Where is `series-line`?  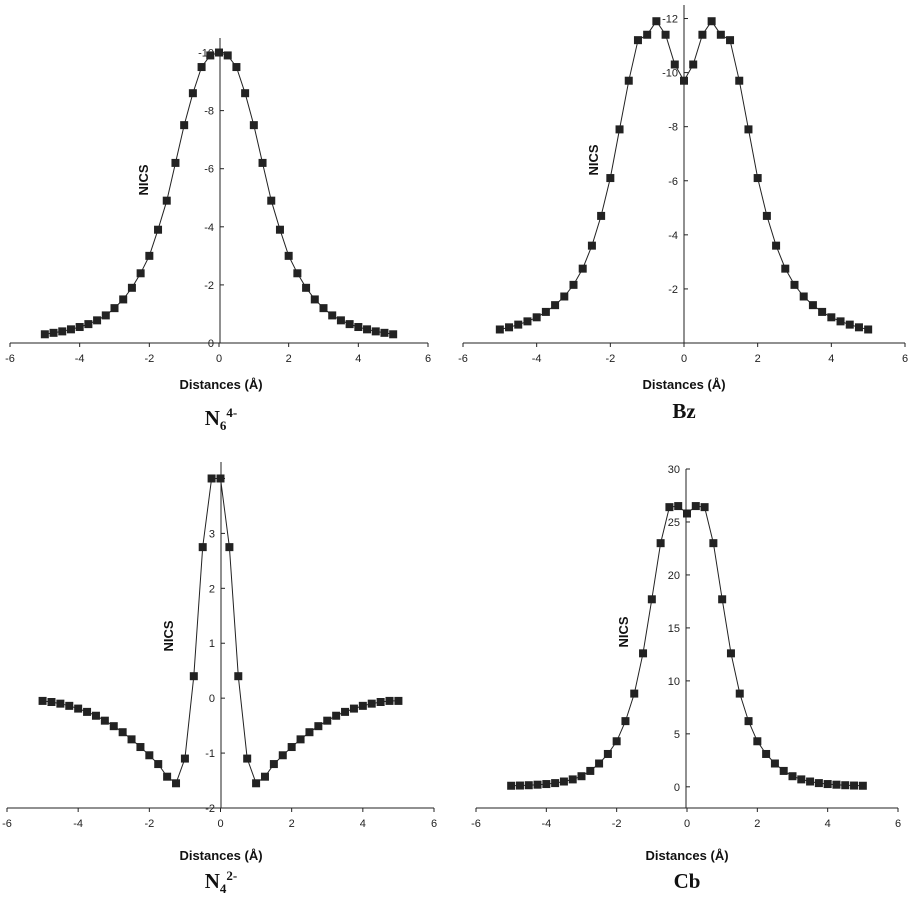
series-line is located at coordinates (687, 646).